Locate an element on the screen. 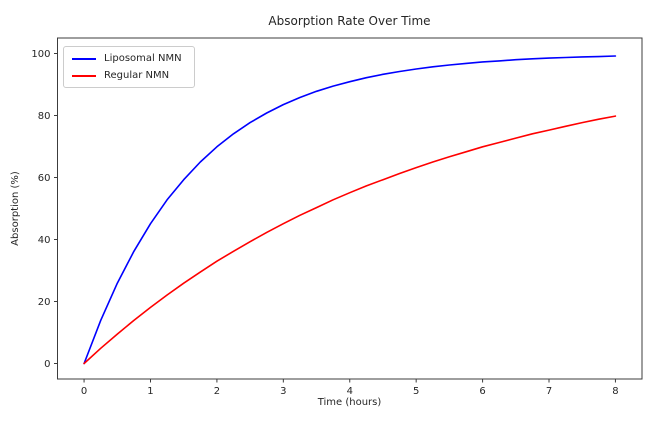 The width and height of the screenshot is (654, 423). y-tick-label: 20 is located at coordinates (44, 302).